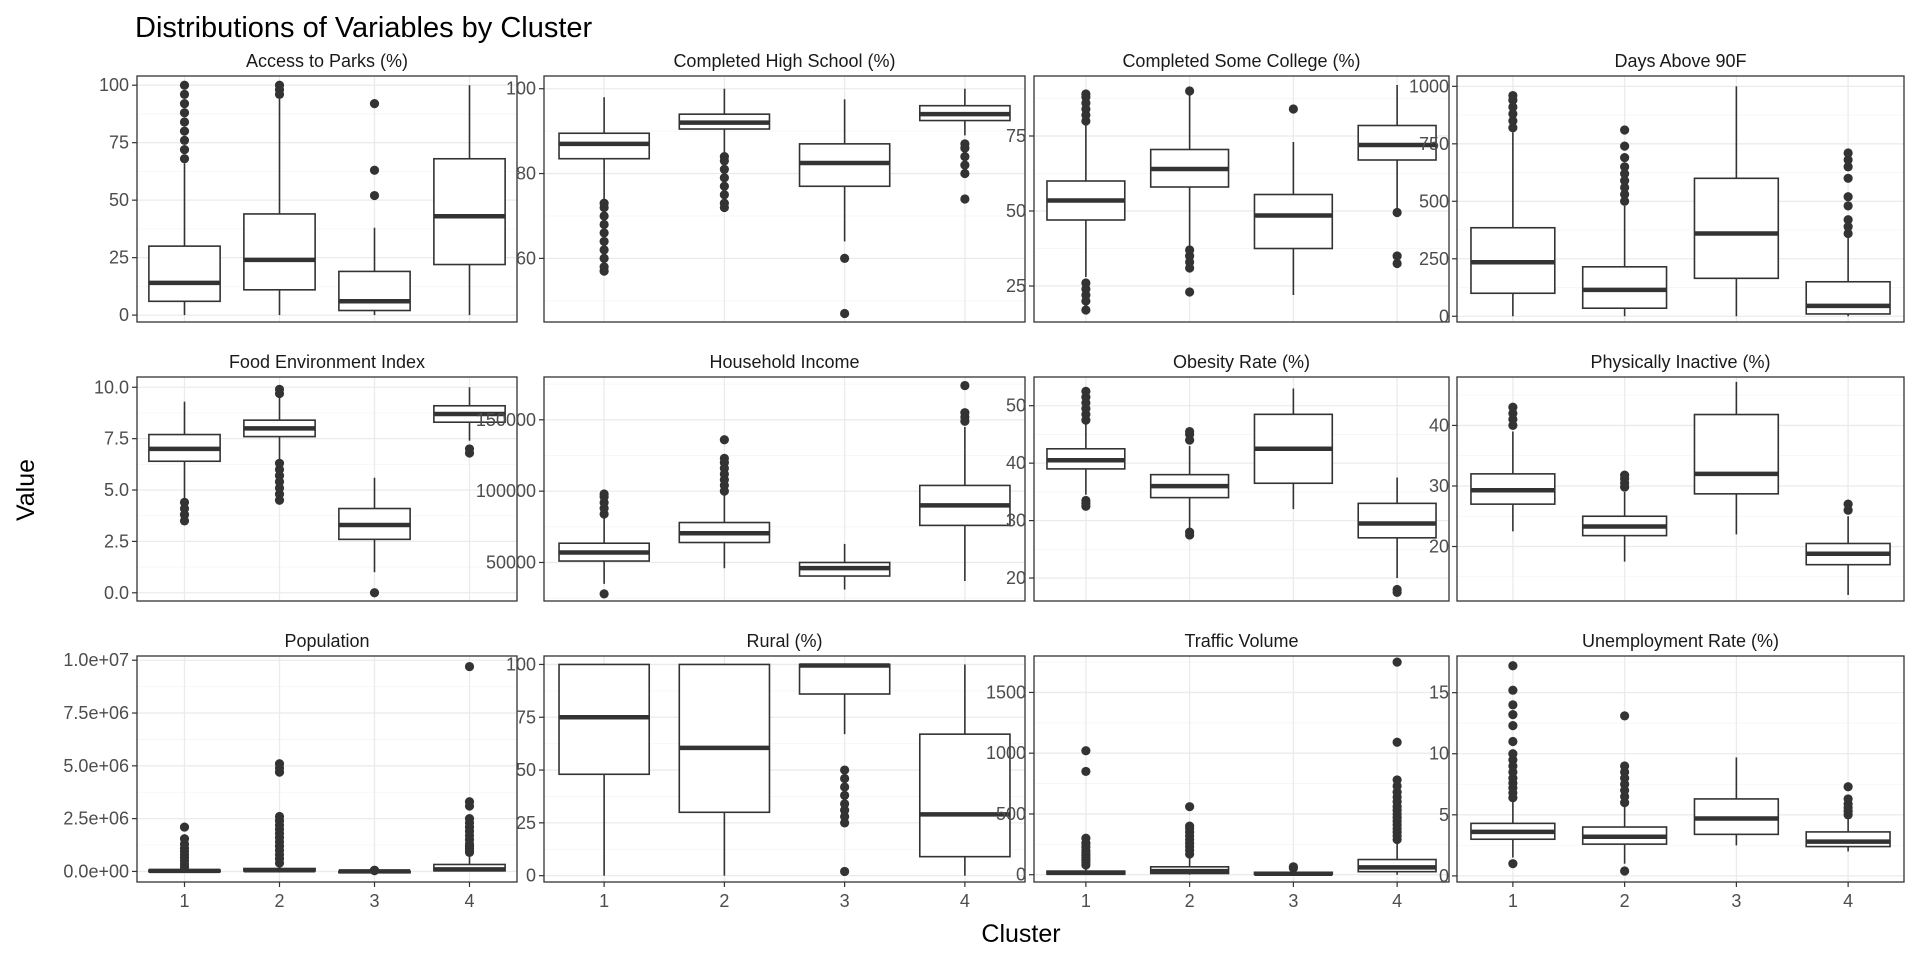  I want to click on panel-title: Obesity Rate (%), so click(1241, 362).